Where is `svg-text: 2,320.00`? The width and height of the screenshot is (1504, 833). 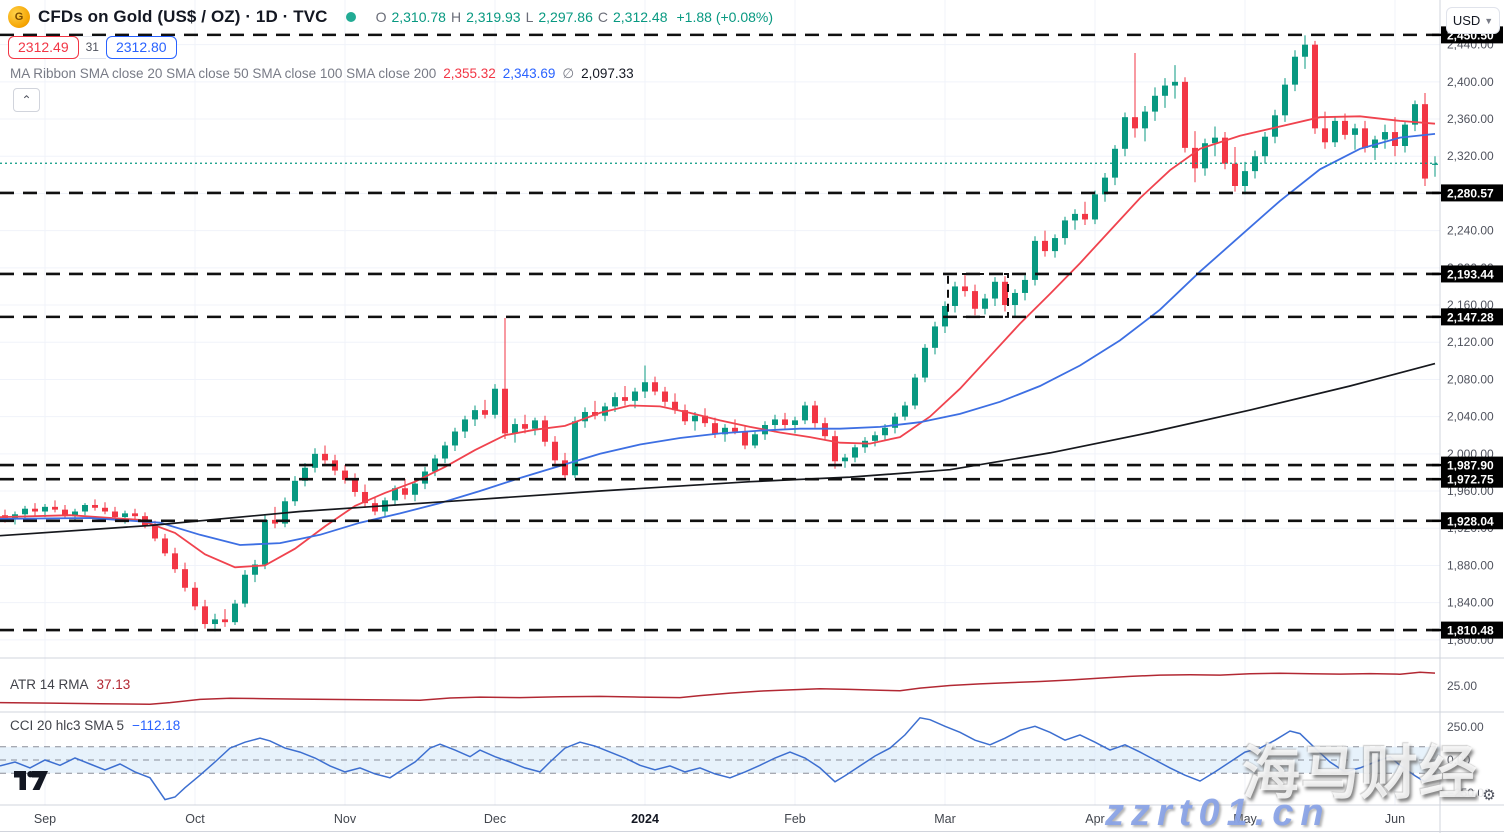 svg-text: 2,320.00 is located at coordinates (1470, 156).